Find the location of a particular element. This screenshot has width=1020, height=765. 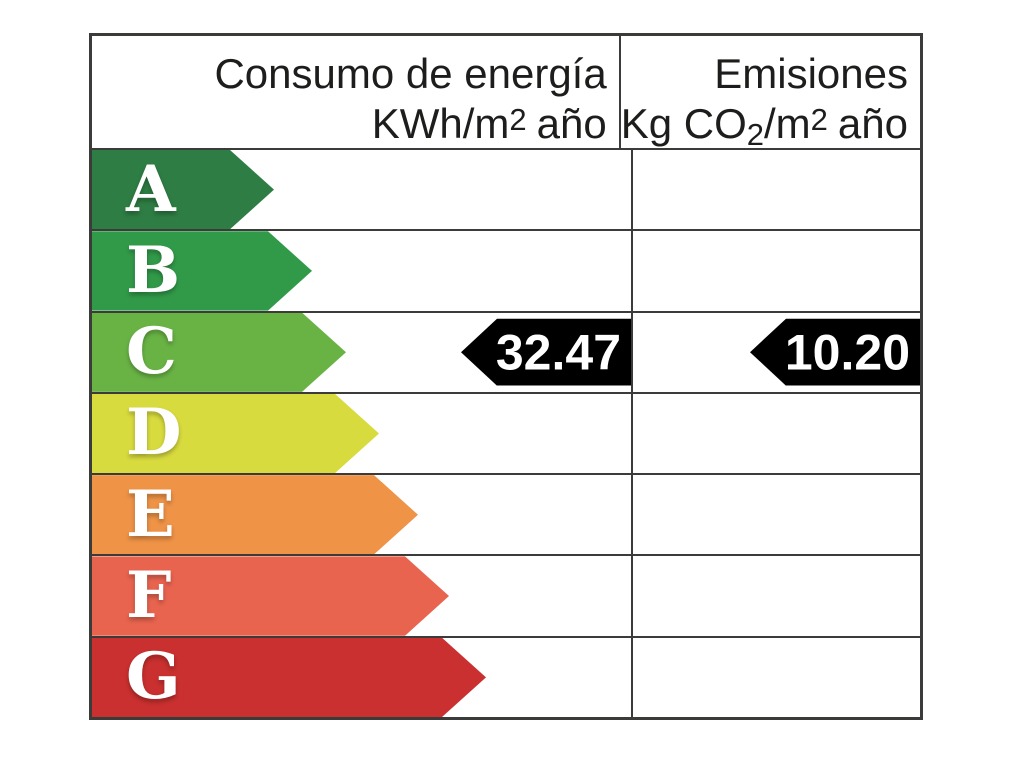

consumption-cell: D is located at coordinates (362, 433).